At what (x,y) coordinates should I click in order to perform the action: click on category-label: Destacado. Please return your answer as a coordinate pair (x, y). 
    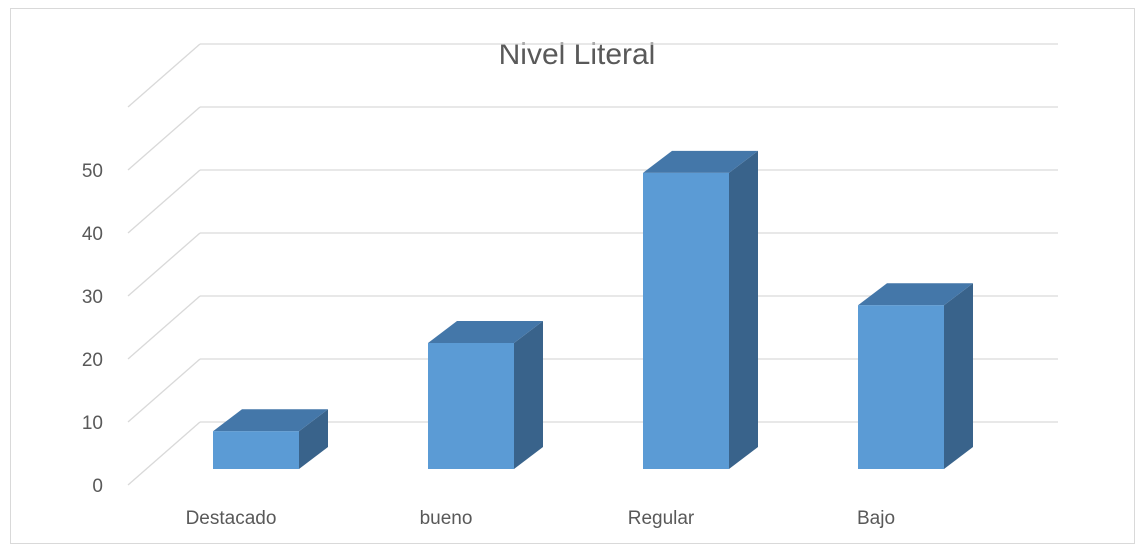
    Looking at the image, I should click on (231, 518).